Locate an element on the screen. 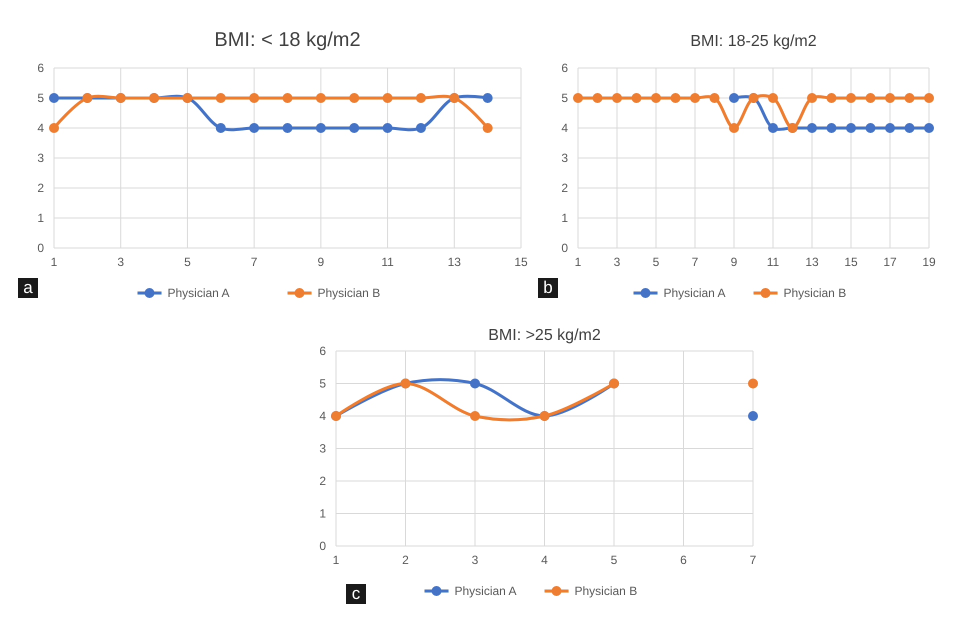 This screenshot has width=966, height=620. x-tick-label: 17 is located at coordinates (890, 262).